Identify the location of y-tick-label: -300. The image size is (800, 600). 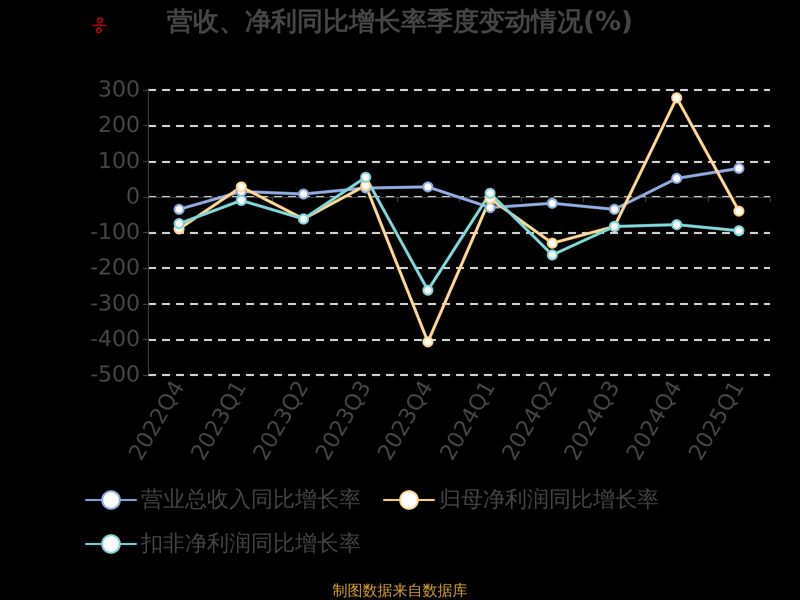
(115, 303).